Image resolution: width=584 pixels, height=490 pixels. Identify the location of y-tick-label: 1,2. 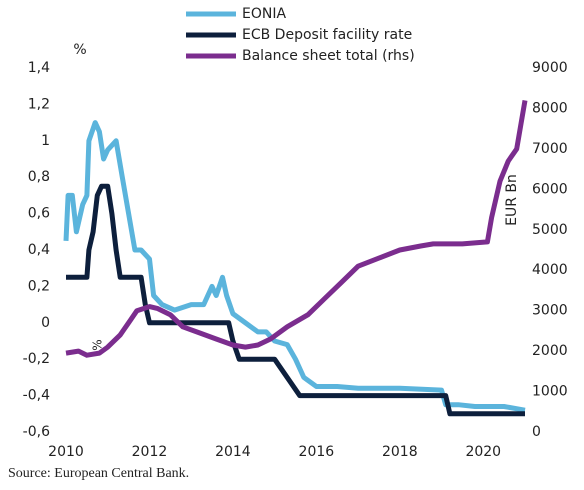
(39, 104).